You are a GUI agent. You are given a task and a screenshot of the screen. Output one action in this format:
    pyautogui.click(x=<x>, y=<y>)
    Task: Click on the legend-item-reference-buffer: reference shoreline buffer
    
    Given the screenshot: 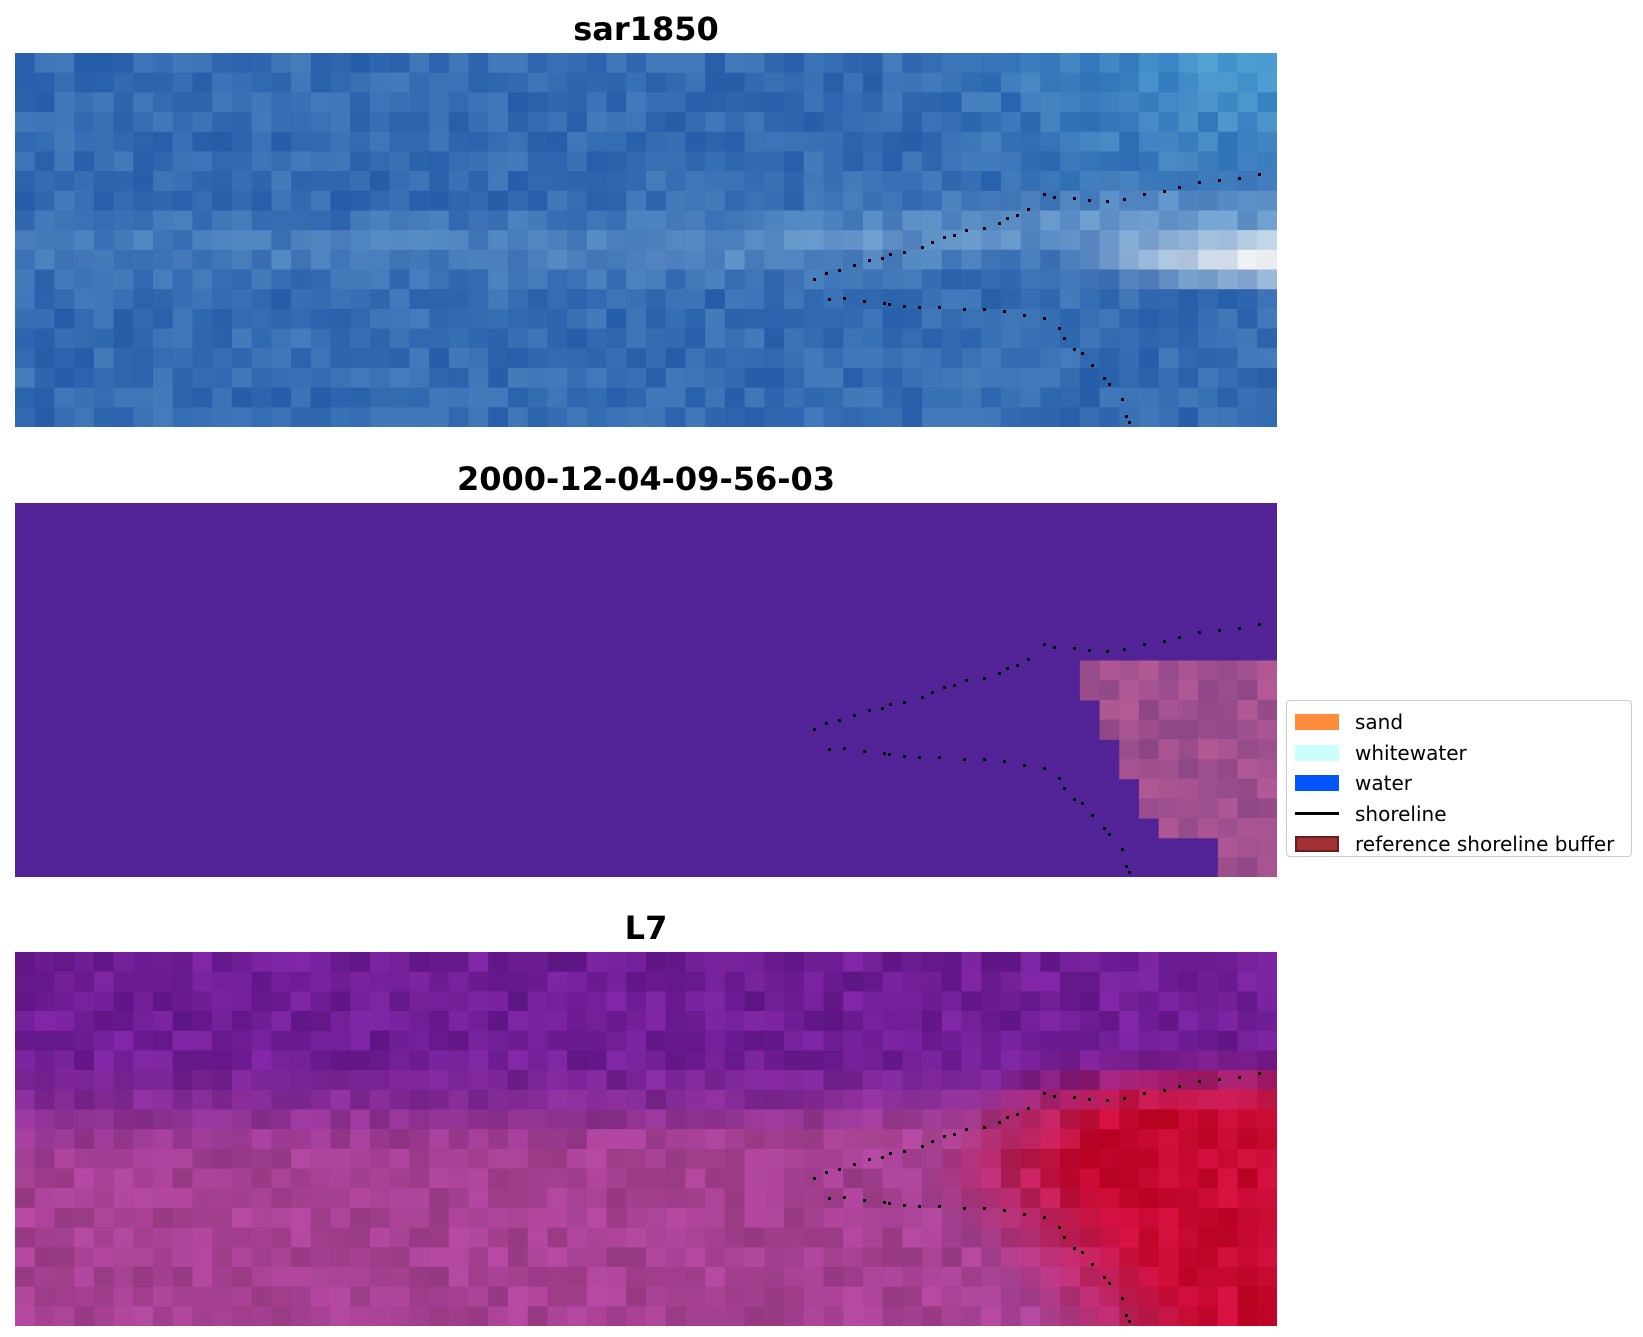 What is the action you would take?
    pyautogui.click(x=1459, y=844)
    